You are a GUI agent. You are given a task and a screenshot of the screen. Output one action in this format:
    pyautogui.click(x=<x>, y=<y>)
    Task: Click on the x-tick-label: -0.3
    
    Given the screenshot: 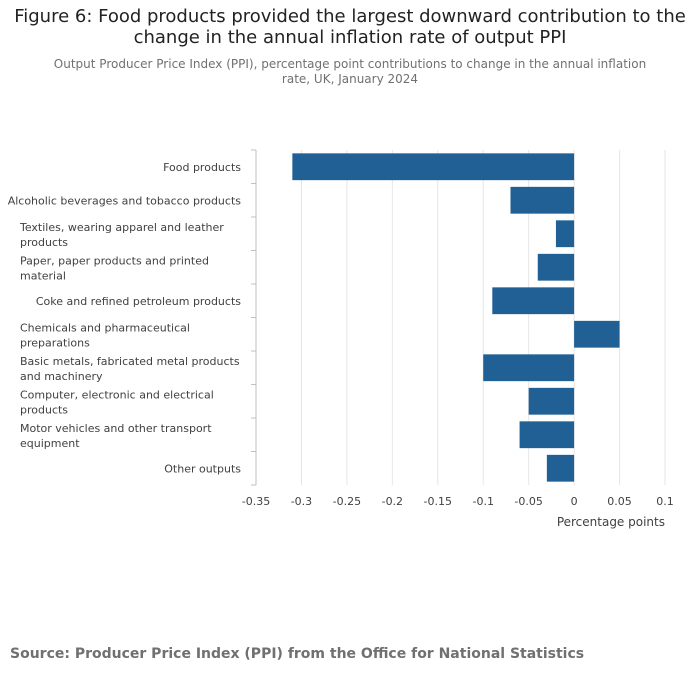 What is the action you would take?
    pyautogui.click(x=301, y=501)
    